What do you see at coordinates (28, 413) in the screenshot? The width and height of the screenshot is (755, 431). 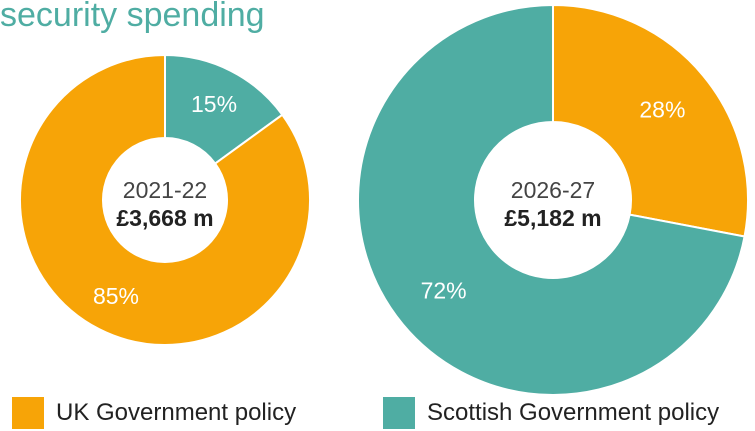 I see `legend-swatch-uk` at bounding box center [28, 413].